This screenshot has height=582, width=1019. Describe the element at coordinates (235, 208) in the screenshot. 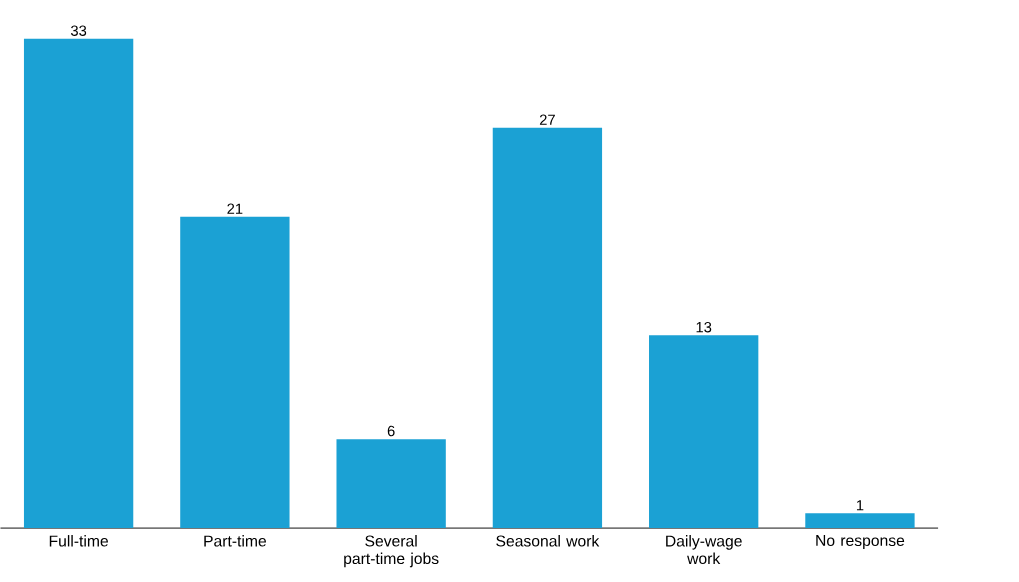

I see `data-label: 21` at that location.